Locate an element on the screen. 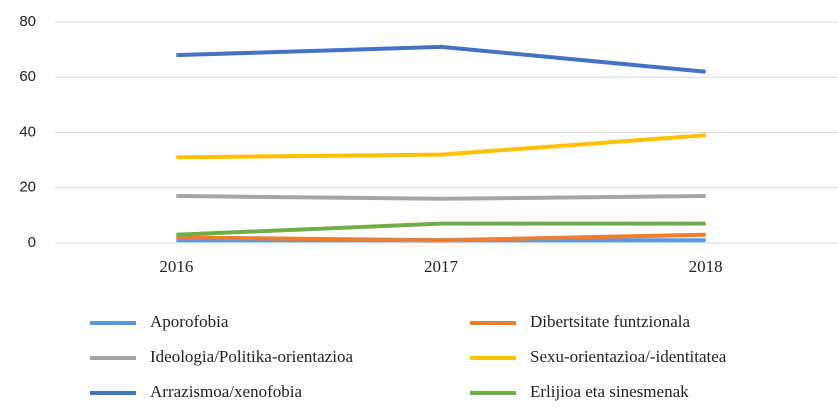  legend-label: Dibertsitate funtzionala is located at coordinates (610, 321).